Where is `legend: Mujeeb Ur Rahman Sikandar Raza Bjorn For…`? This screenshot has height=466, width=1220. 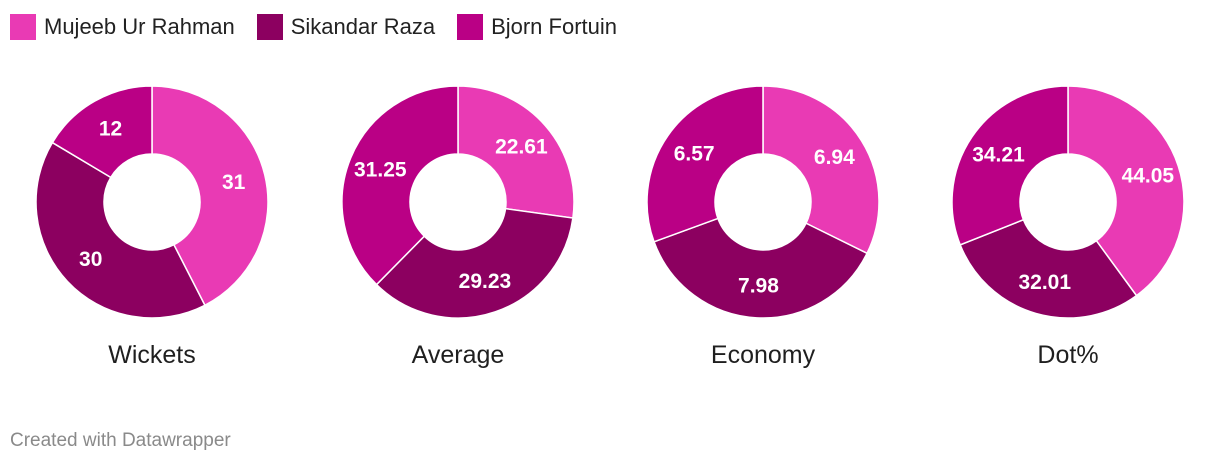
legend: Mujeeb Ur Rahman Sikandar Raza Bjorn For… is located at coordinates (313, 27).